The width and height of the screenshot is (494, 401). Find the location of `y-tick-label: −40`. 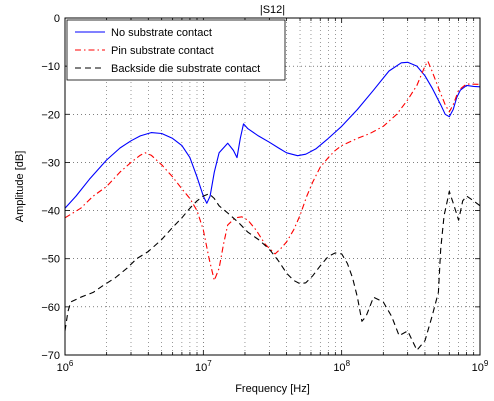

y-tick-label: −40 is located at coordinates (50, 212).